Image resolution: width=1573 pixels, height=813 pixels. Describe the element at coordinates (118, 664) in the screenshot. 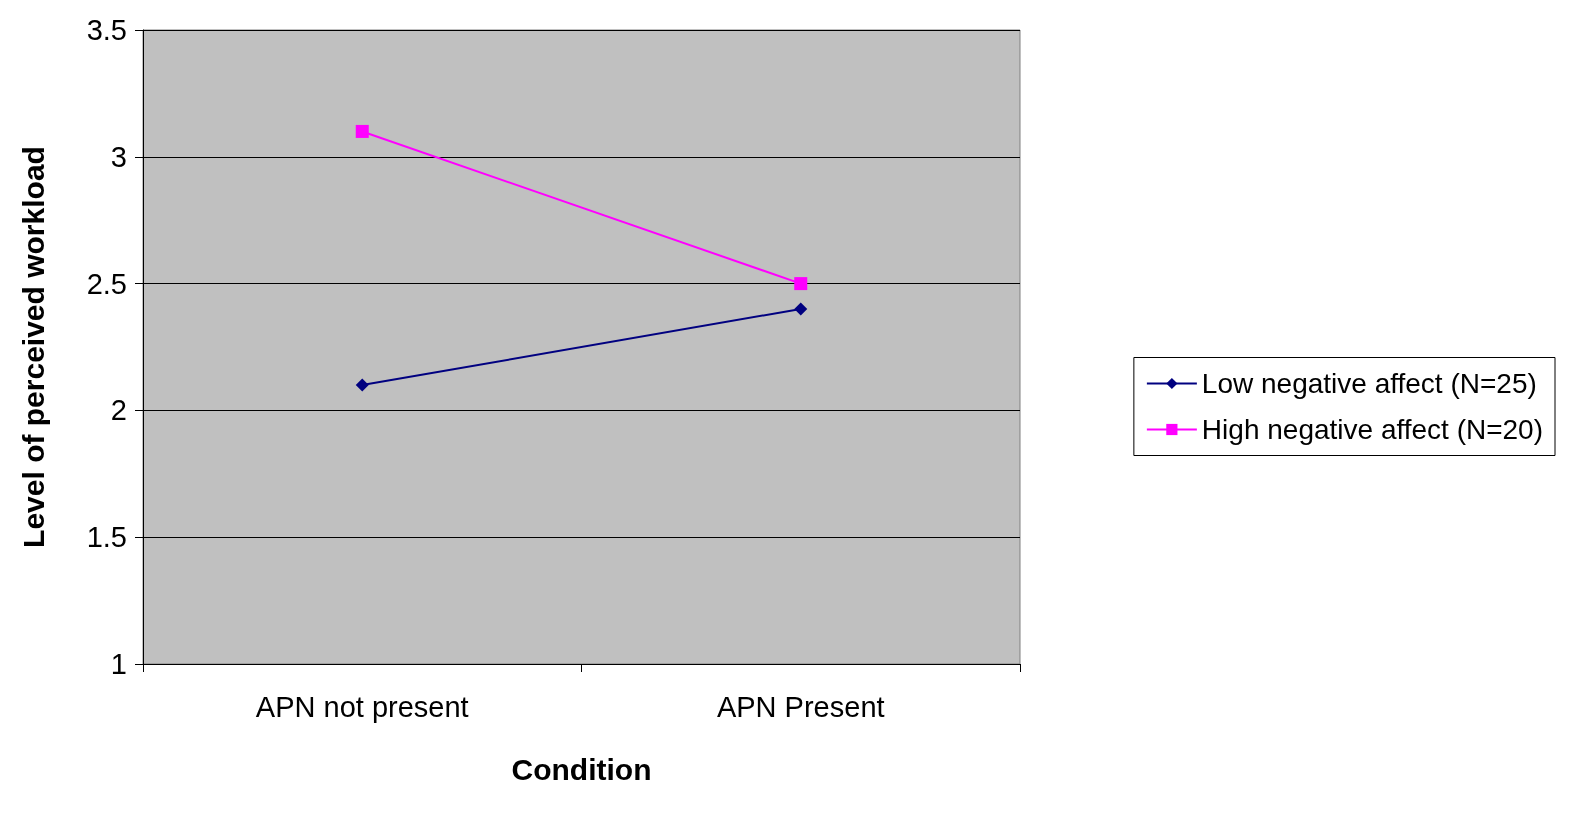

I see `y-tick-label: 1` at that location.